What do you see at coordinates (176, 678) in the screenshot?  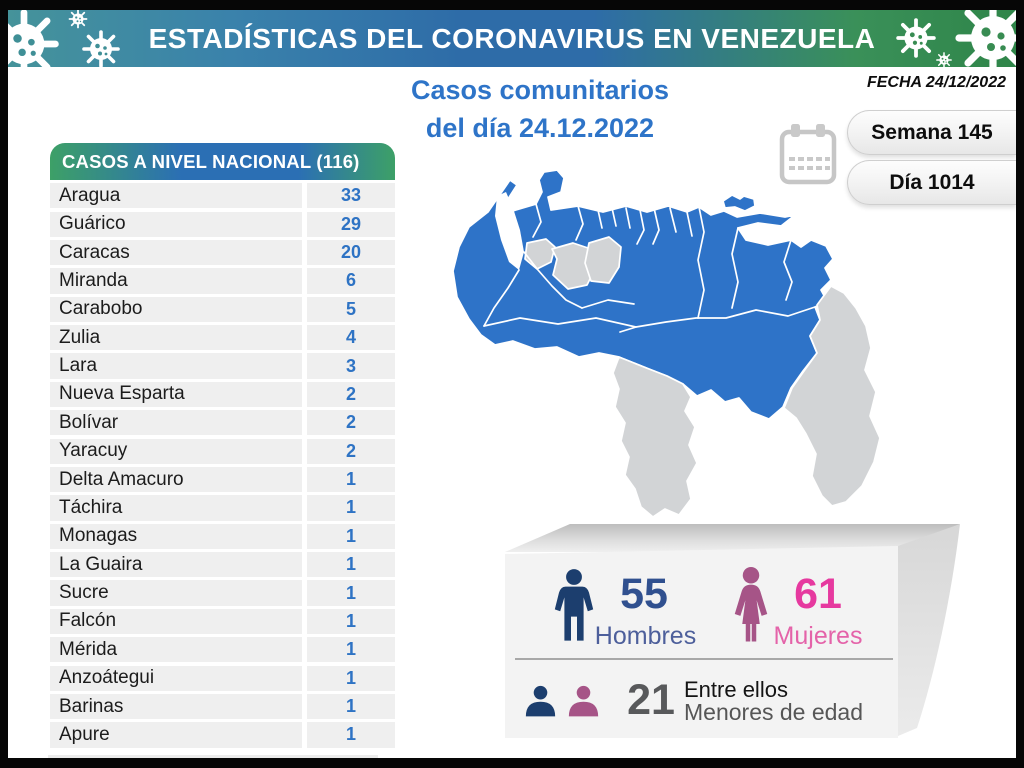 I see `state-name: Anzoátegui` at bounding box center [176, 678].